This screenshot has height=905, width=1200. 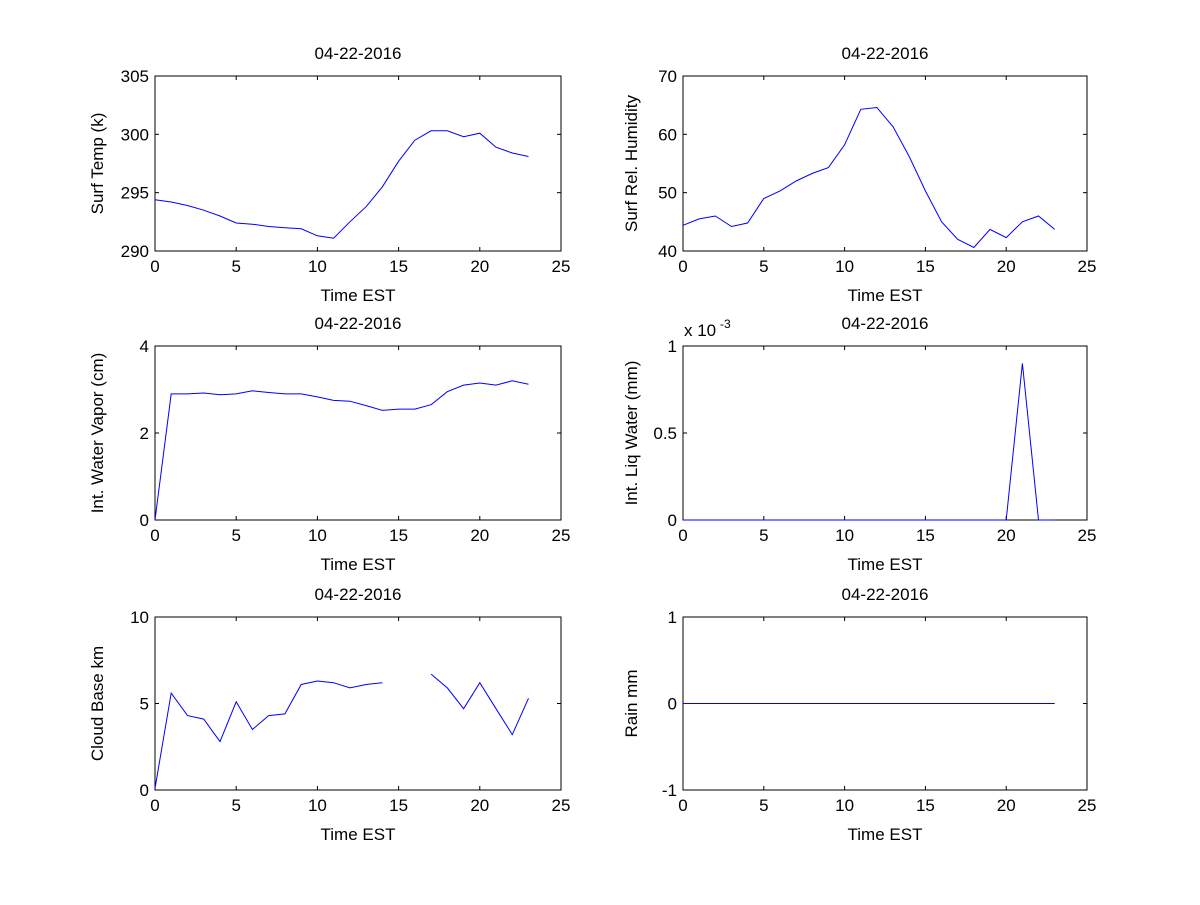 I want to click on y-tick-label: 300, so click(x=135, y=134).